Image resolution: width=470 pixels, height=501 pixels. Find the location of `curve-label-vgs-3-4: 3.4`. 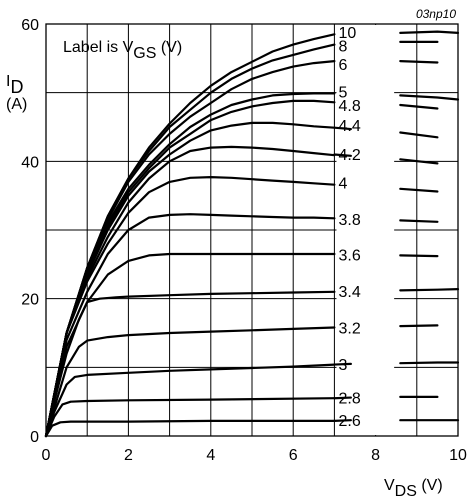

curve-label-vgs-3-4: 3.4 is located at coordinates (350, 292).